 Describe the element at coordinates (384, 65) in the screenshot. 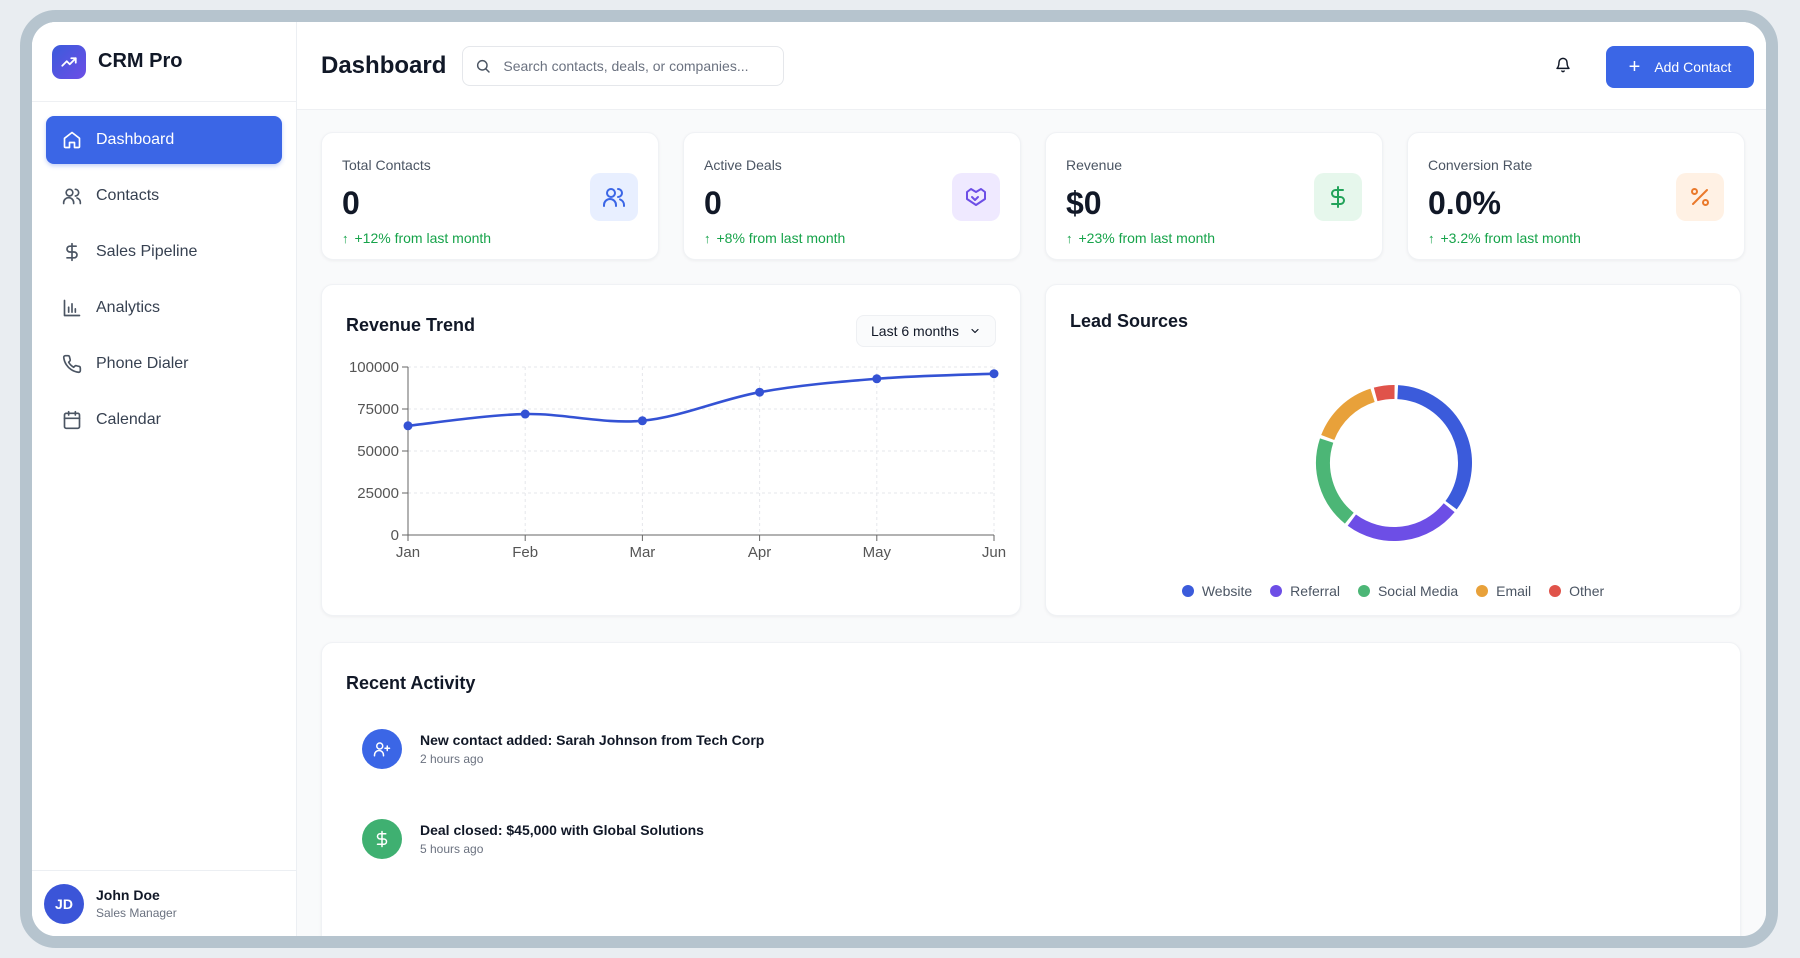

I see `page-title: Dashboard` at that location.